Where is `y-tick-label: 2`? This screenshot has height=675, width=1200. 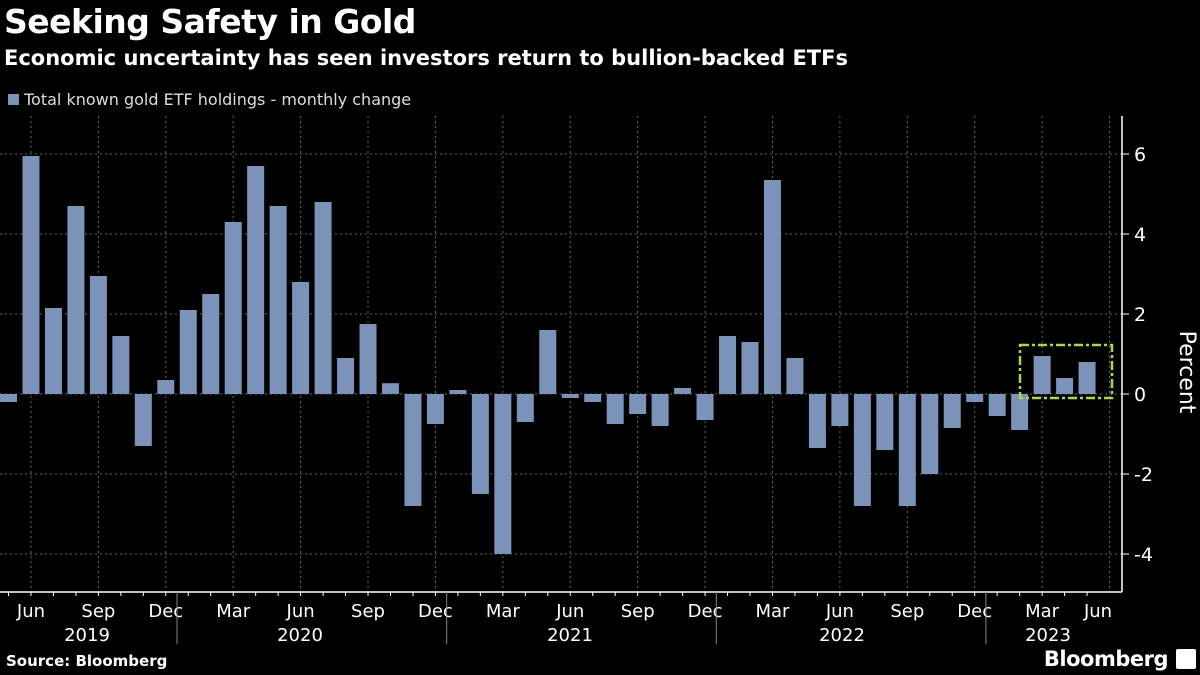 y-tick-label: 2 is located at coordinates (1140, 315).